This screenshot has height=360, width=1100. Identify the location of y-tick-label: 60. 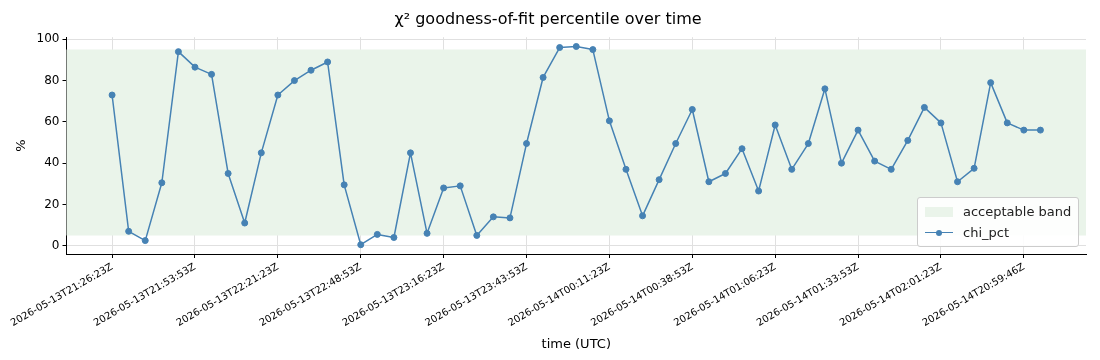
(52, 120).